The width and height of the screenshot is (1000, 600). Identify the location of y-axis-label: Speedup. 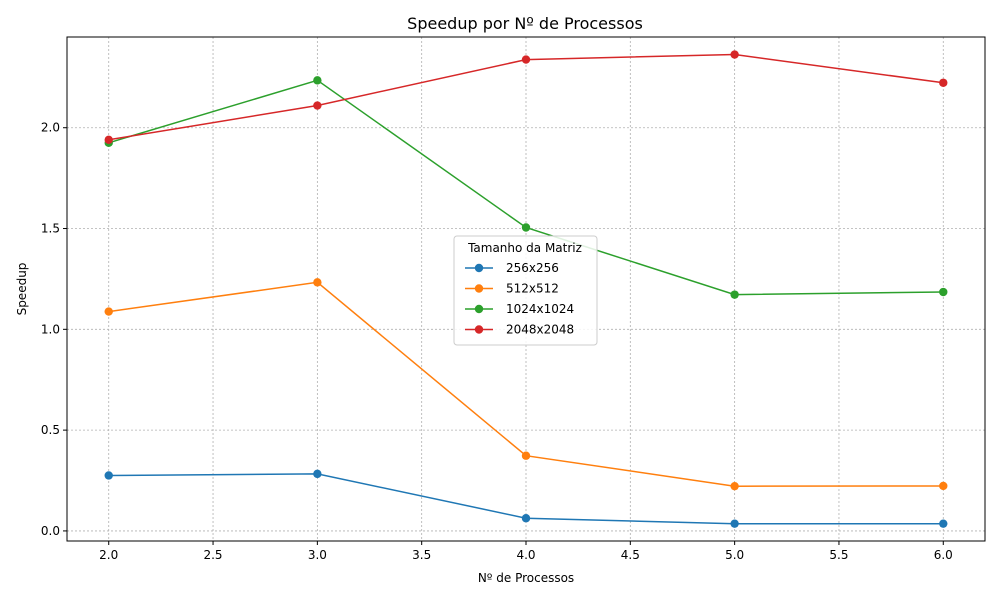
(22, 289).